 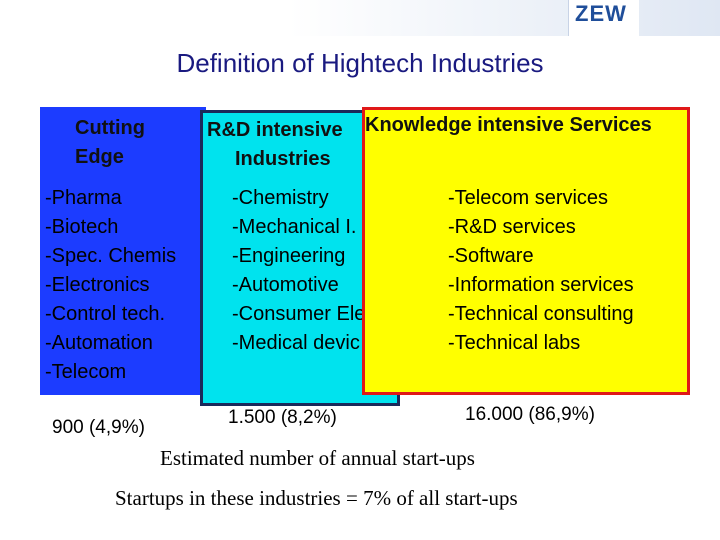 I want to click on item: -Spec. Chemis, so click(x=111, y=256).